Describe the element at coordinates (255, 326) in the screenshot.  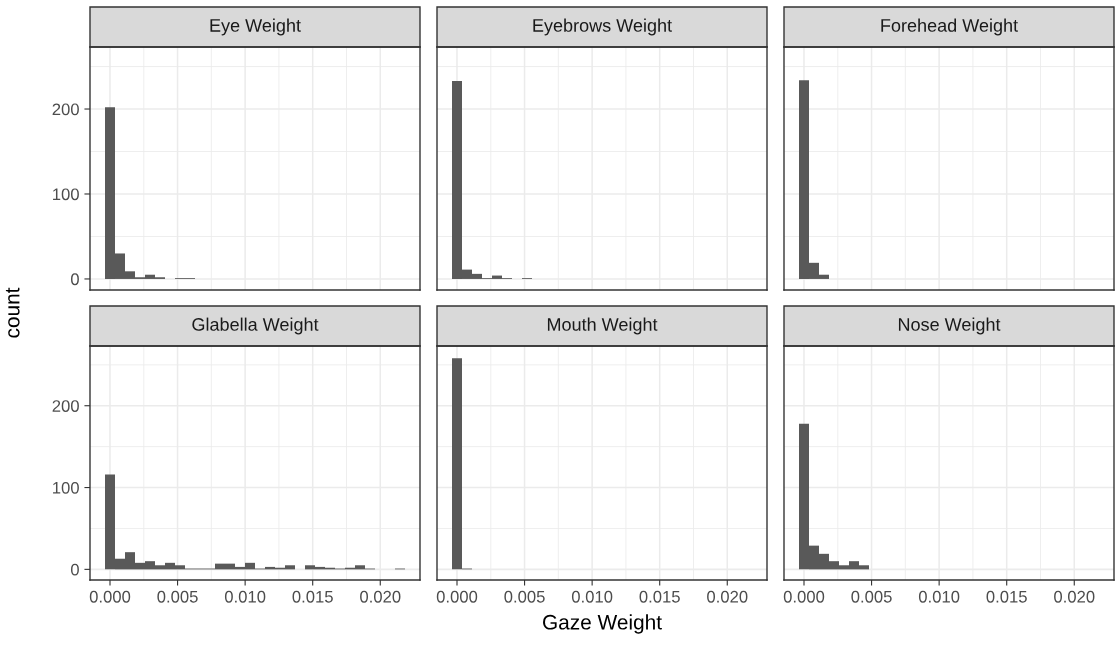
I see `chart-title: Glabella Weight` at that location.